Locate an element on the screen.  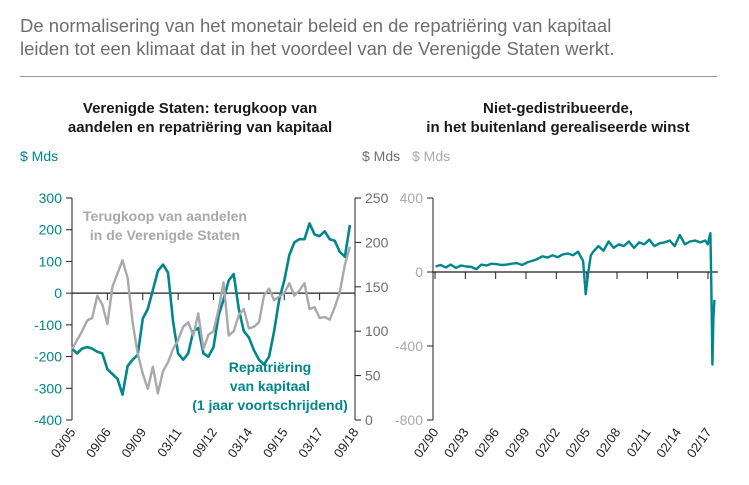
left-y-tick-label: -200 is located at coordinates (48, 357).